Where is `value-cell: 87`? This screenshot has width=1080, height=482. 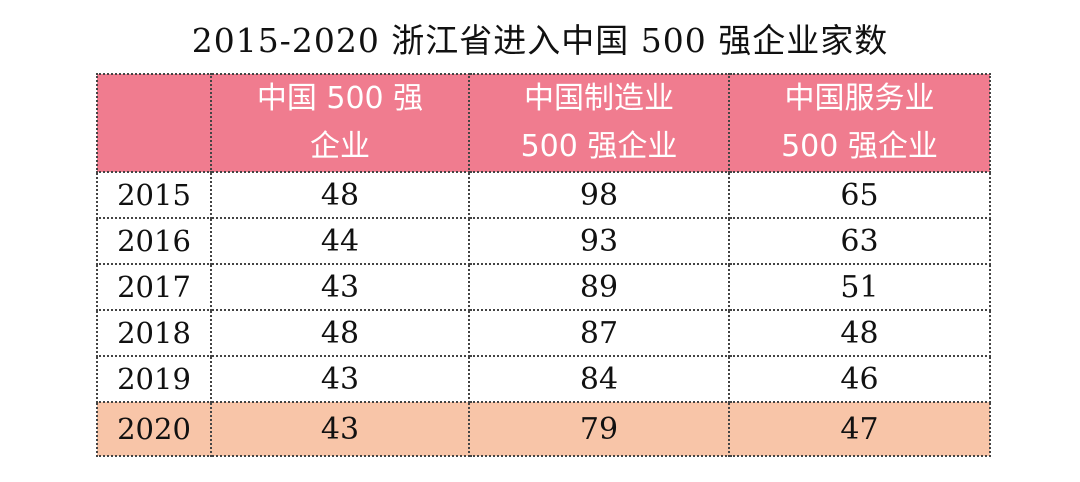 value-cell: 87 is located at coordinates (599, 333).